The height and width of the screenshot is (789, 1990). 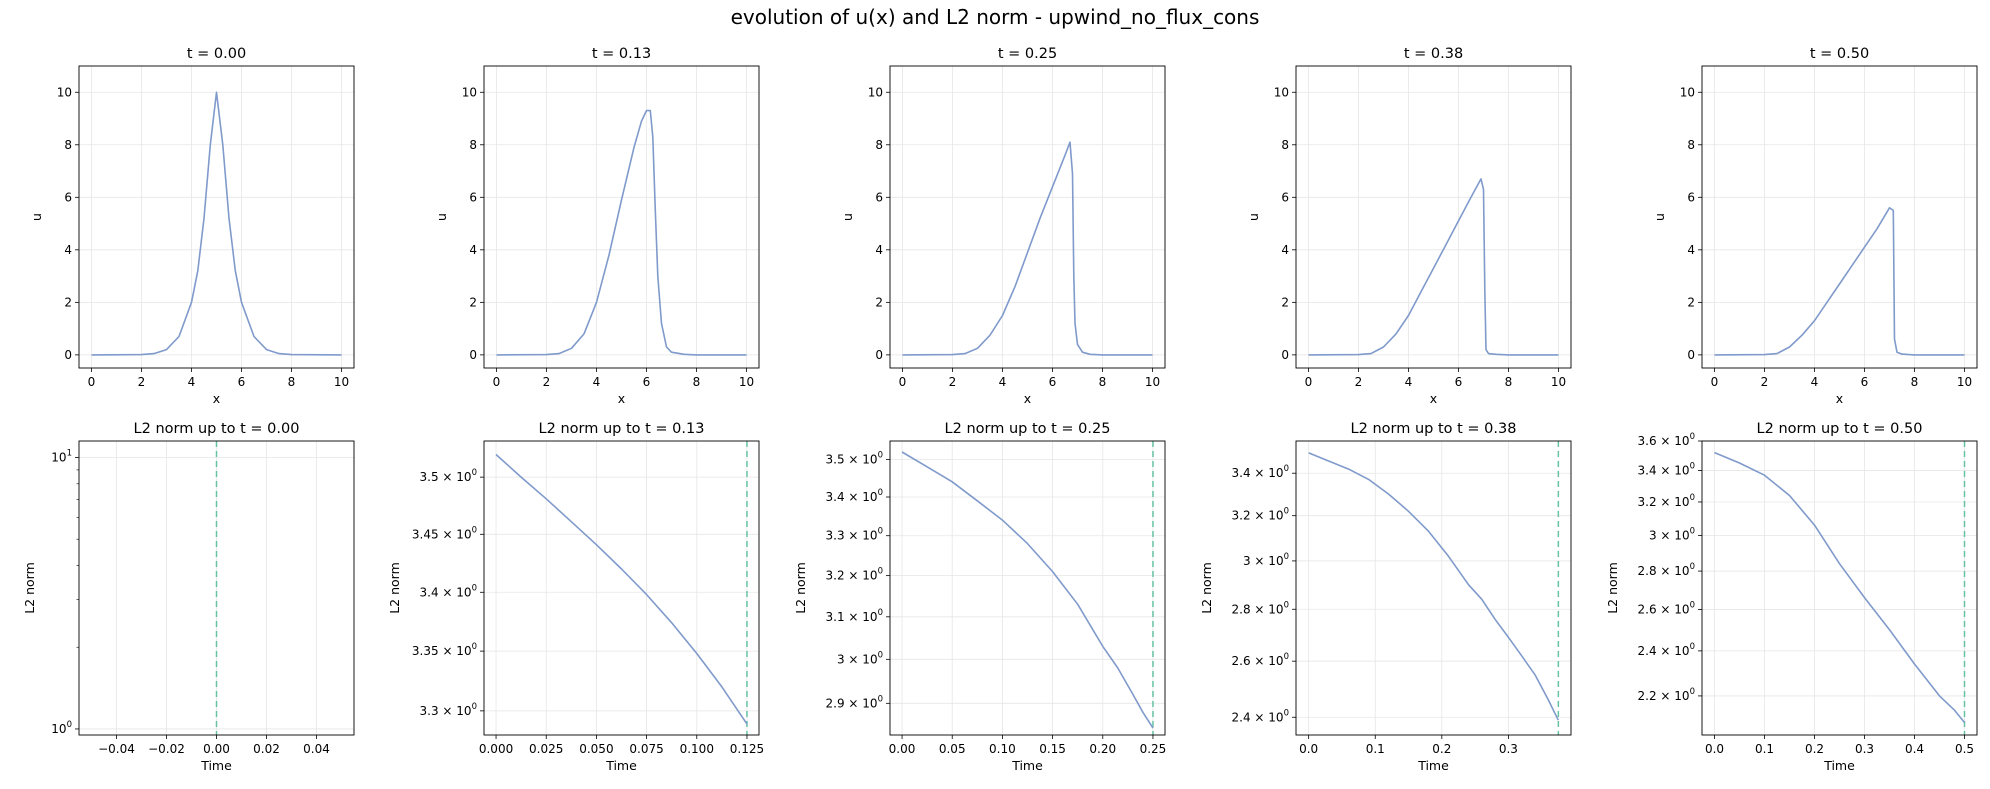 What do you see at coordinates (1102, 749) in the screenshot?
I see `x-tick-label: 0.20` at bounding box center [1102, 749].